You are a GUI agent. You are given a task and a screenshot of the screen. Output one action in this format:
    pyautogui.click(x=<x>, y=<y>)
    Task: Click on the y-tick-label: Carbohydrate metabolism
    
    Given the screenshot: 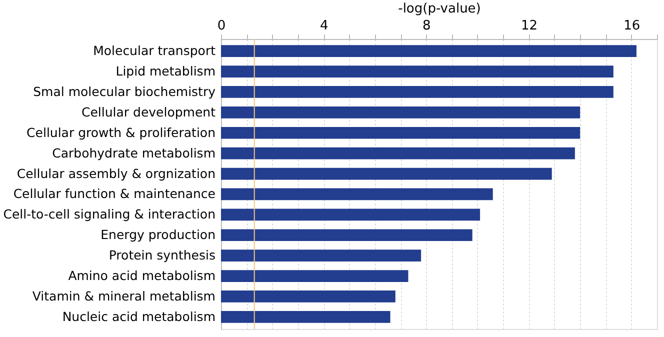 What is the action you would take?
    pyautogui.click(x=134, y=152)
    